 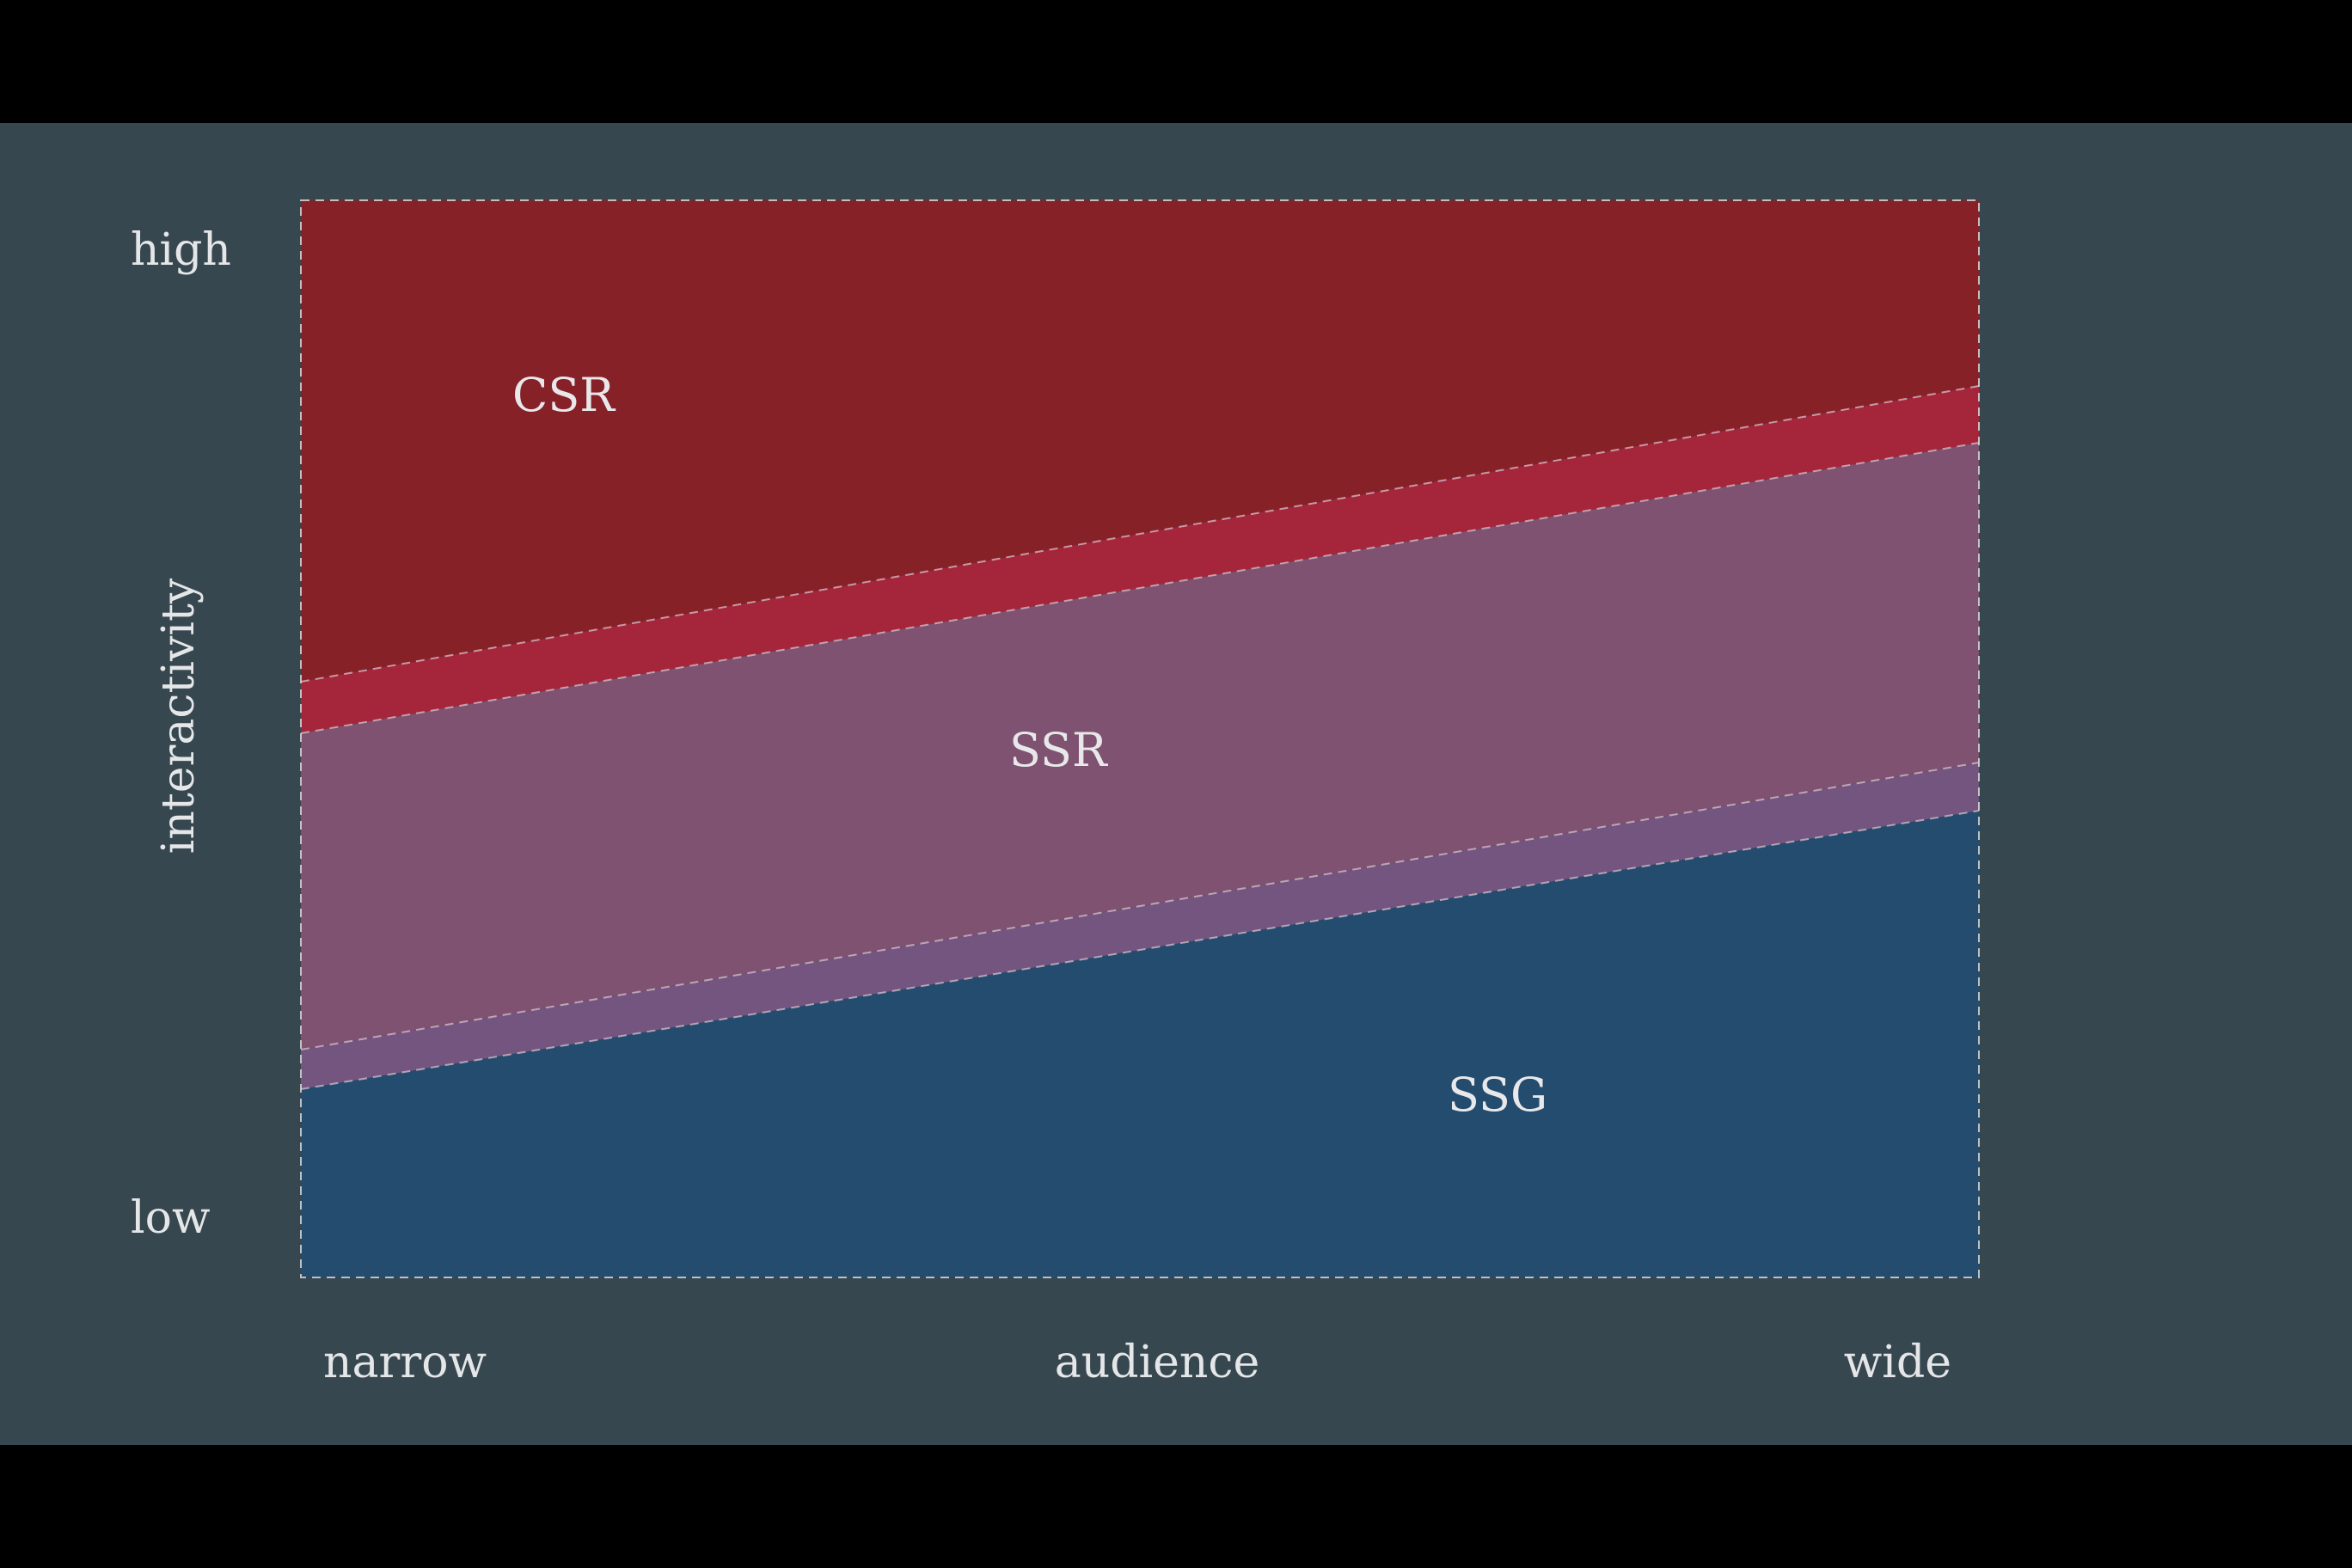 What do you see at coordinates (1176, 61) in the screenshot?
I see `letterbox-top` at bounding box center [1176, 61].